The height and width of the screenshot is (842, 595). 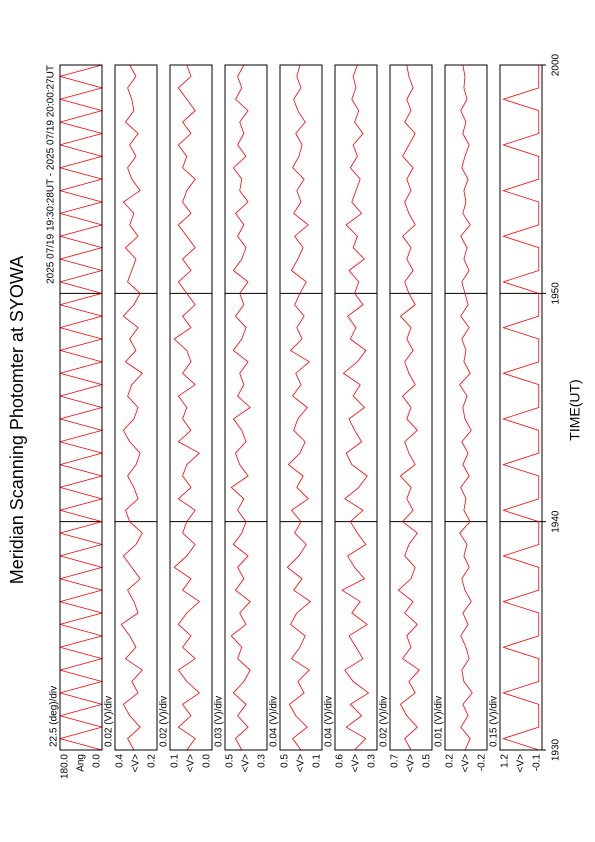 What do you see at coordinates (556, 521) in the screenshot?
I see `x-tick-label: 1940` at bounding box center [556, 521].